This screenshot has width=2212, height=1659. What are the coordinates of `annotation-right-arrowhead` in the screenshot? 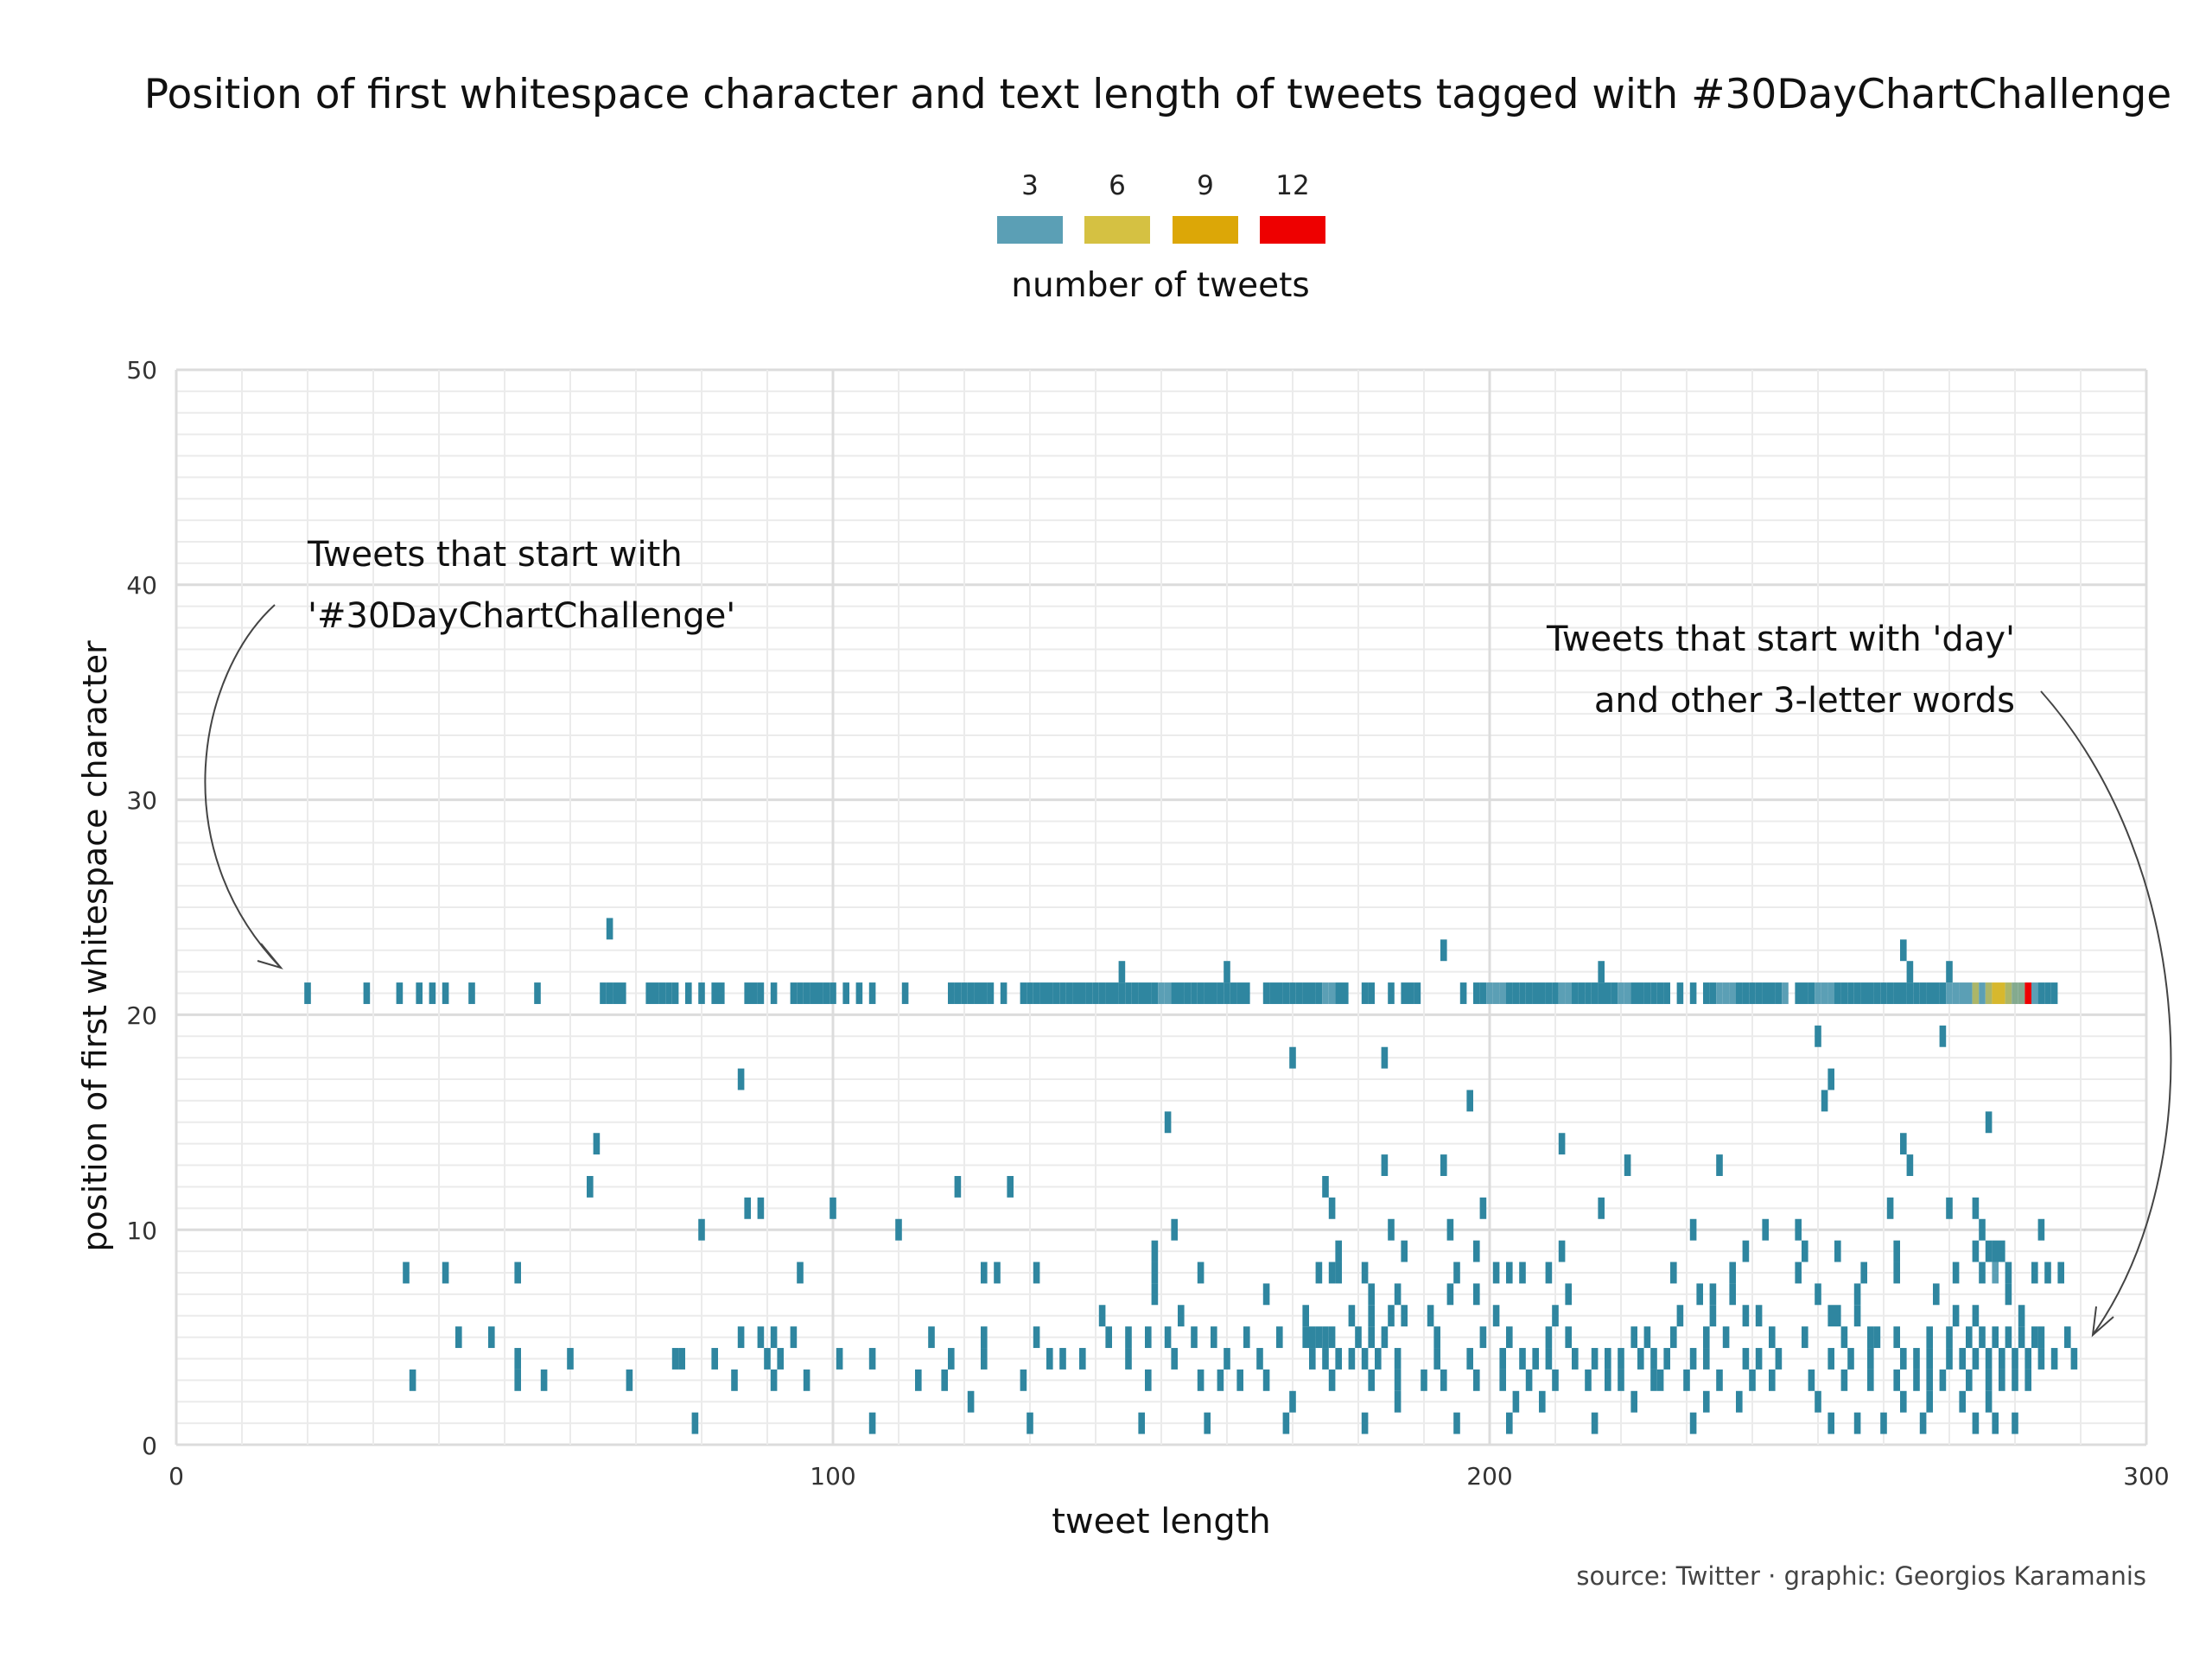 It's located at (2102, 1322).